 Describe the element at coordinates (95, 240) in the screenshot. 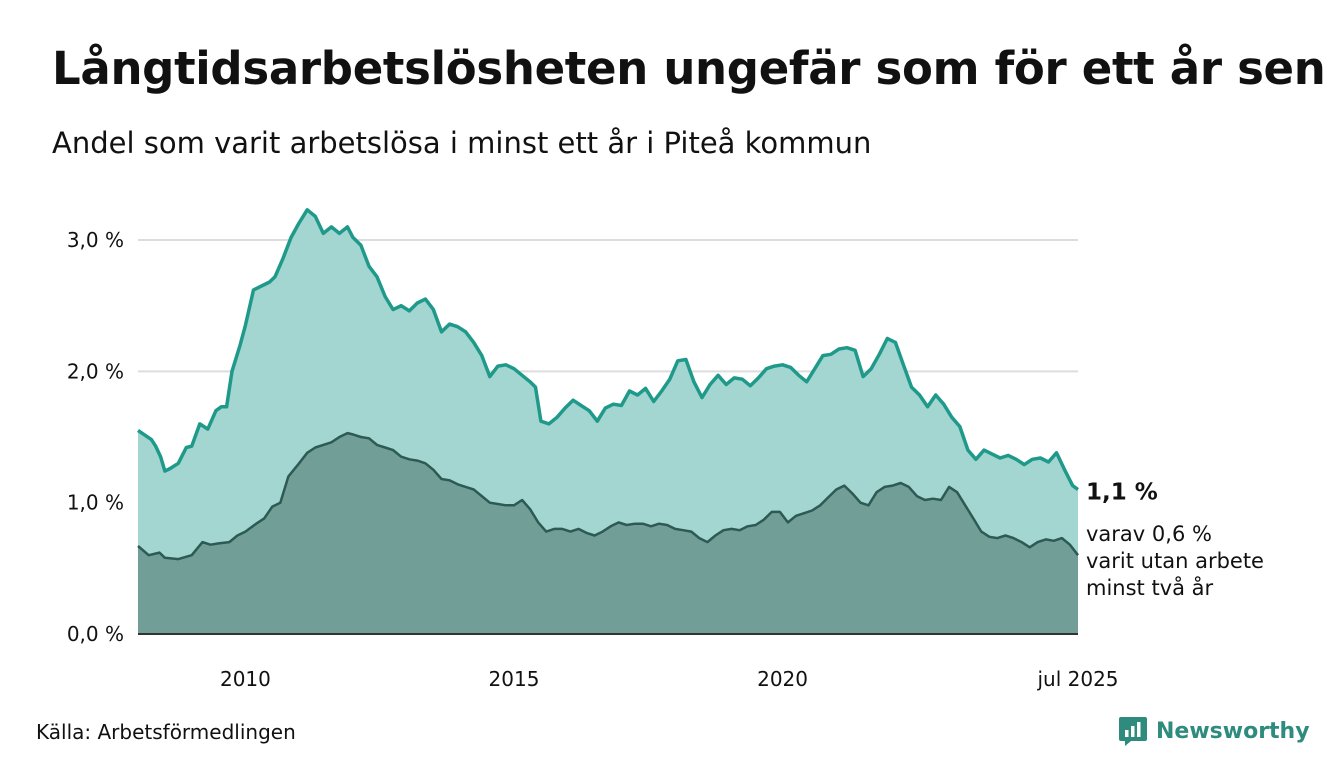

I see `y-tick-label: 3,0 %` at that location.